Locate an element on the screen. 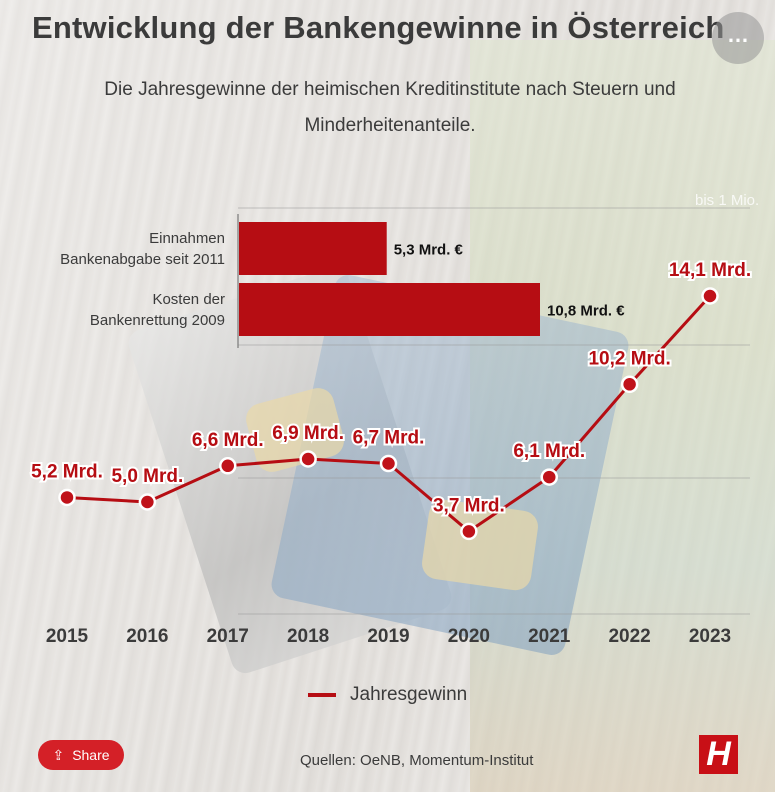  data-label: 5,0 Mrd. is located at coordinates (147, 476).